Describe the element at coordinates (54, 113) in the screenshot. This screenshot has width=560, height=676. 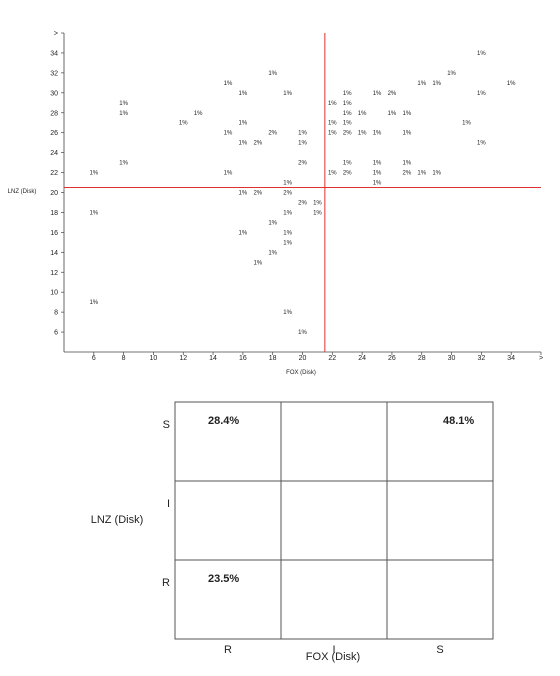
I see `y-tick-label: 28` at that location.